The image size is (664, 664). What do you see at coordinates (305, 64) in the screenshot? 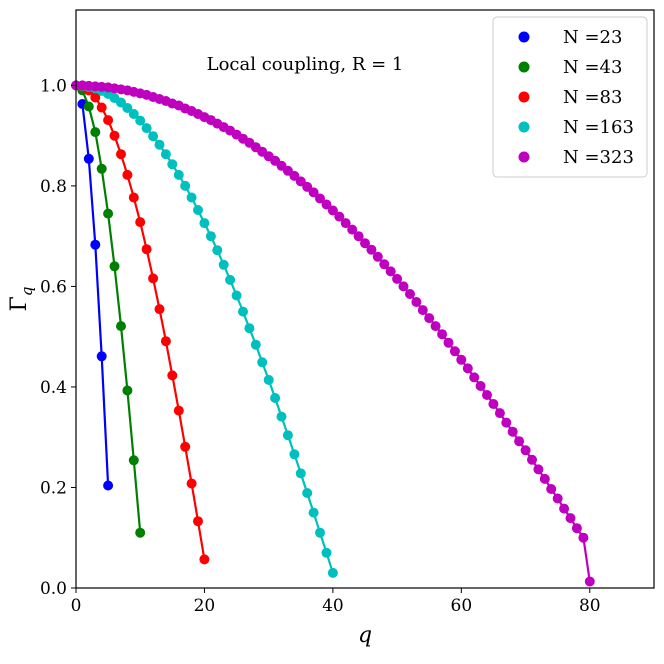
I see `chart-annotation: Local coupling, R = 1` at bounding box center [305, 64].